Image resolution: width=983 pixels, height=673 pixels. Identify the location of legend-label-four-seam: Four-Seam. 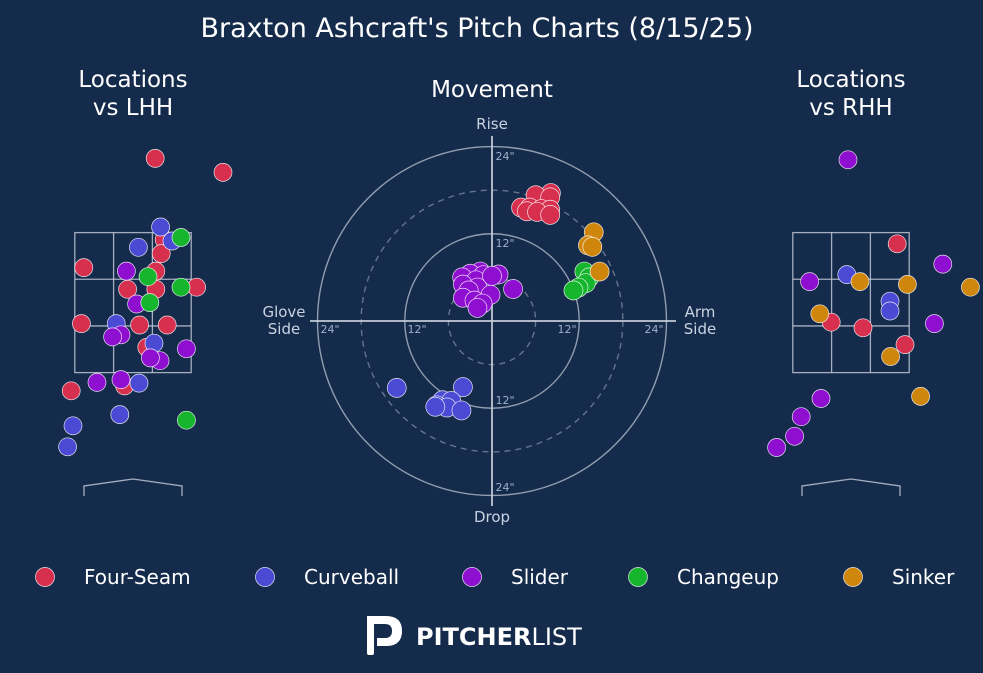
(137, 577).